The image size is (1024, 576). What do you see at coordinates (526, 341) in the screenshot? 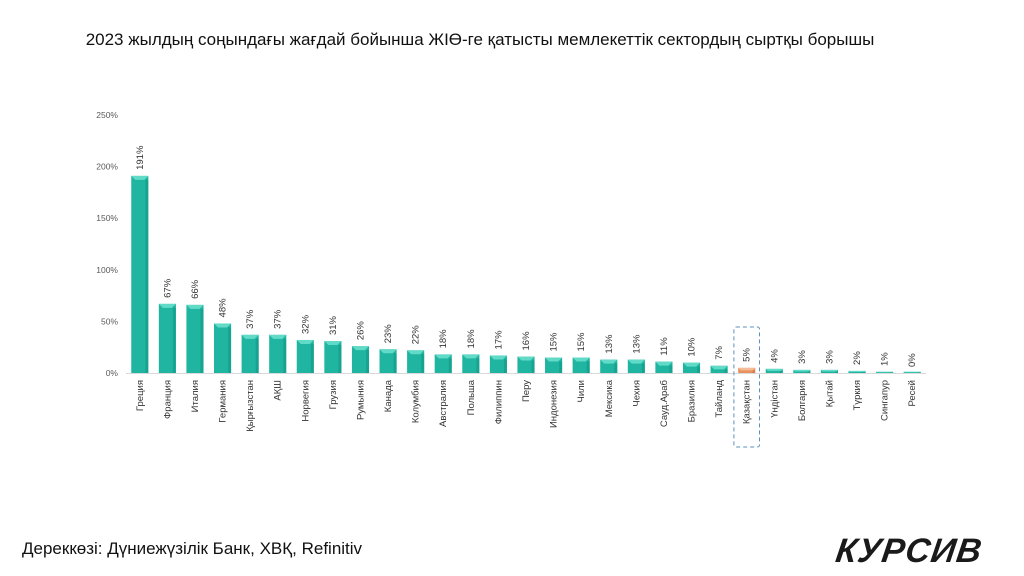
I see `data-label: 16%` at bounding box center [526, 341].